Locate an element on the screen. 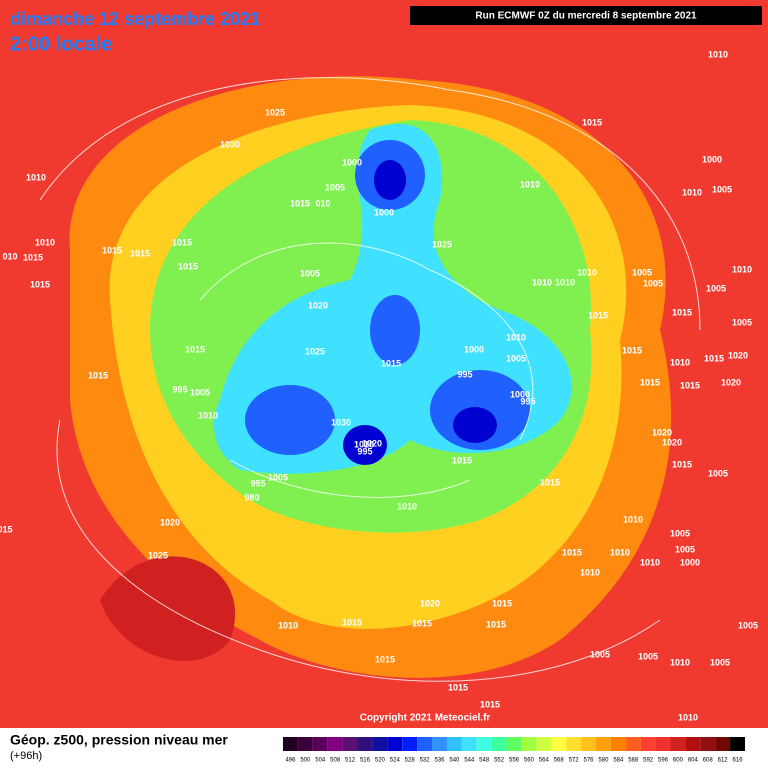 This screenshot has width=768, height=773. run-box is located at coordinates (586, 15).